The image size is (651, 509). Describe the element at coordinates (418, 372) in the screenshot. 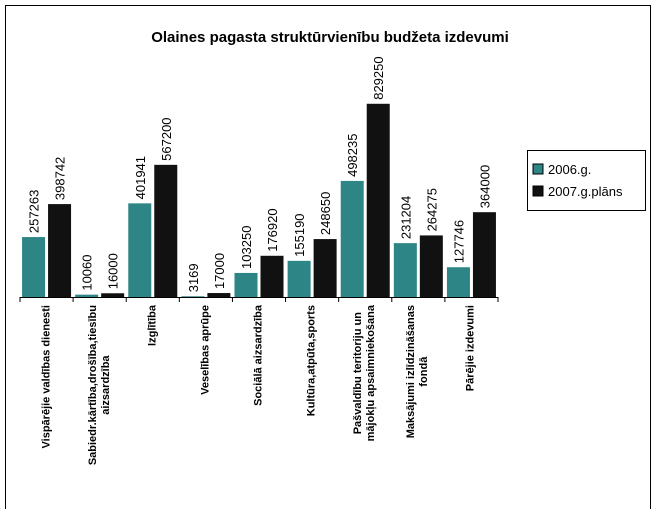

I see `x-tick-label: Maksājumi izlīdzināšanas fondā` at that location.